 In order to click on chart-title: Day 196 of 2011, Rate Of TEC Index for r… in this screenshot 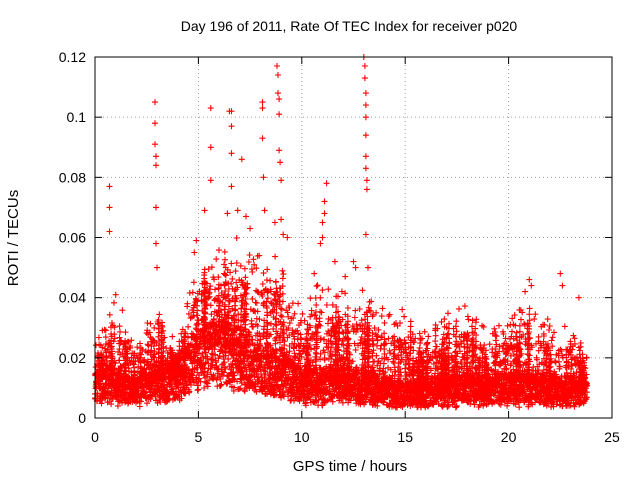, I will do `click(349, 26)`.